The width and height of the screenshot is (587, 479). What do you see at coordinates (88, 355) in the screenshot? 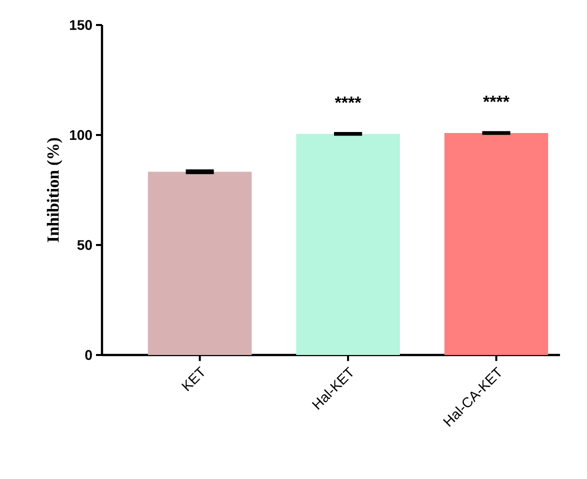
I see `y-tick-label: 0` at bounding box center [88, 355].